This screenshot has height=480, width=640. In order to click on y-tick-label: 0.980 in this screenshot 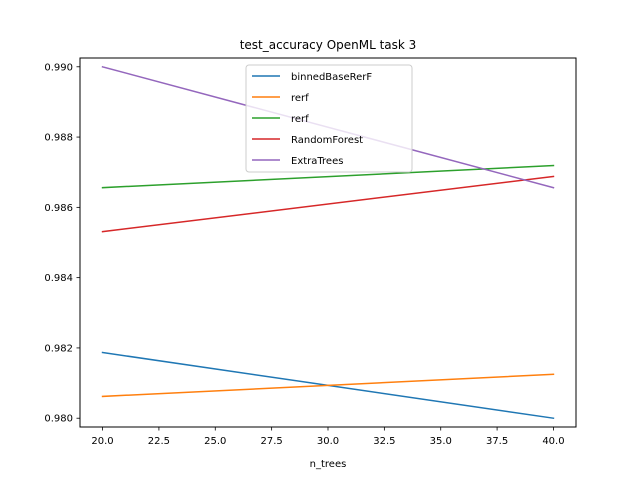, I will do `click(58, 419)`.